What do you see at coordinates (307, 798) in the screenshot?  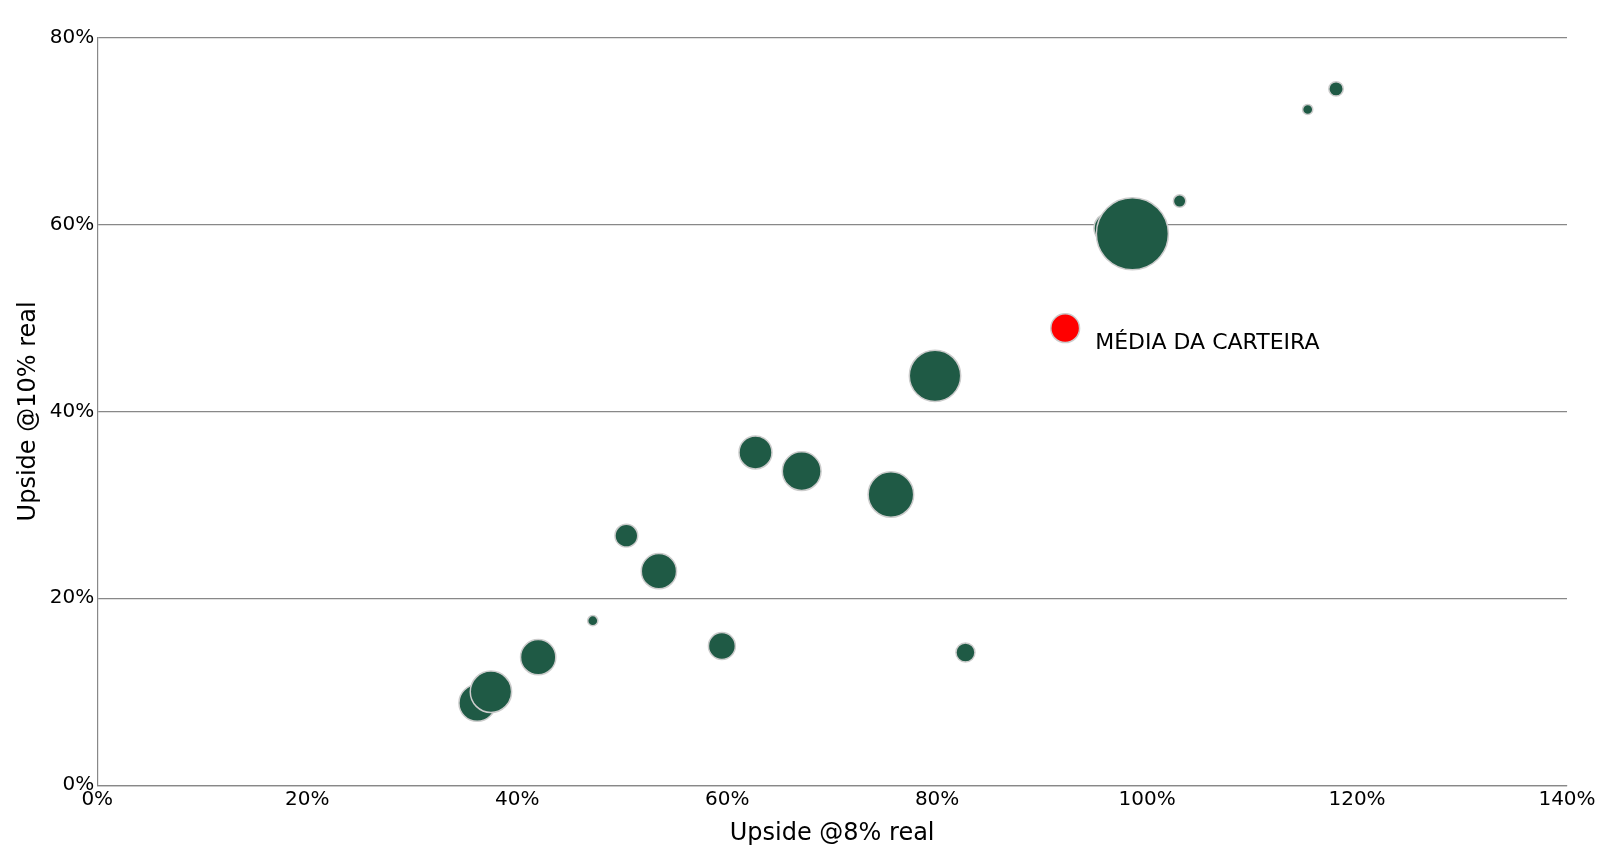 I see `x-tick-label: 20%` at bounding box center [307, 798].